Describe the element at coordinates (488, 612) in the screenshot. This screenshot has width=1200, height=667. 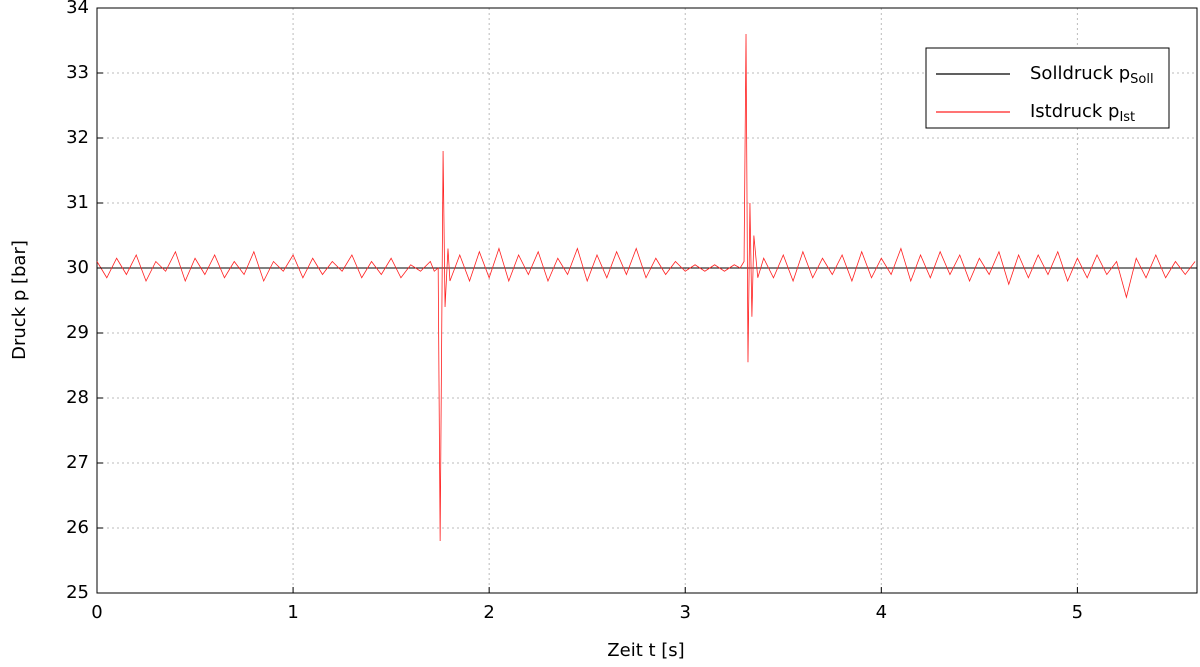
I see `x-tick-label: 2` at that location.